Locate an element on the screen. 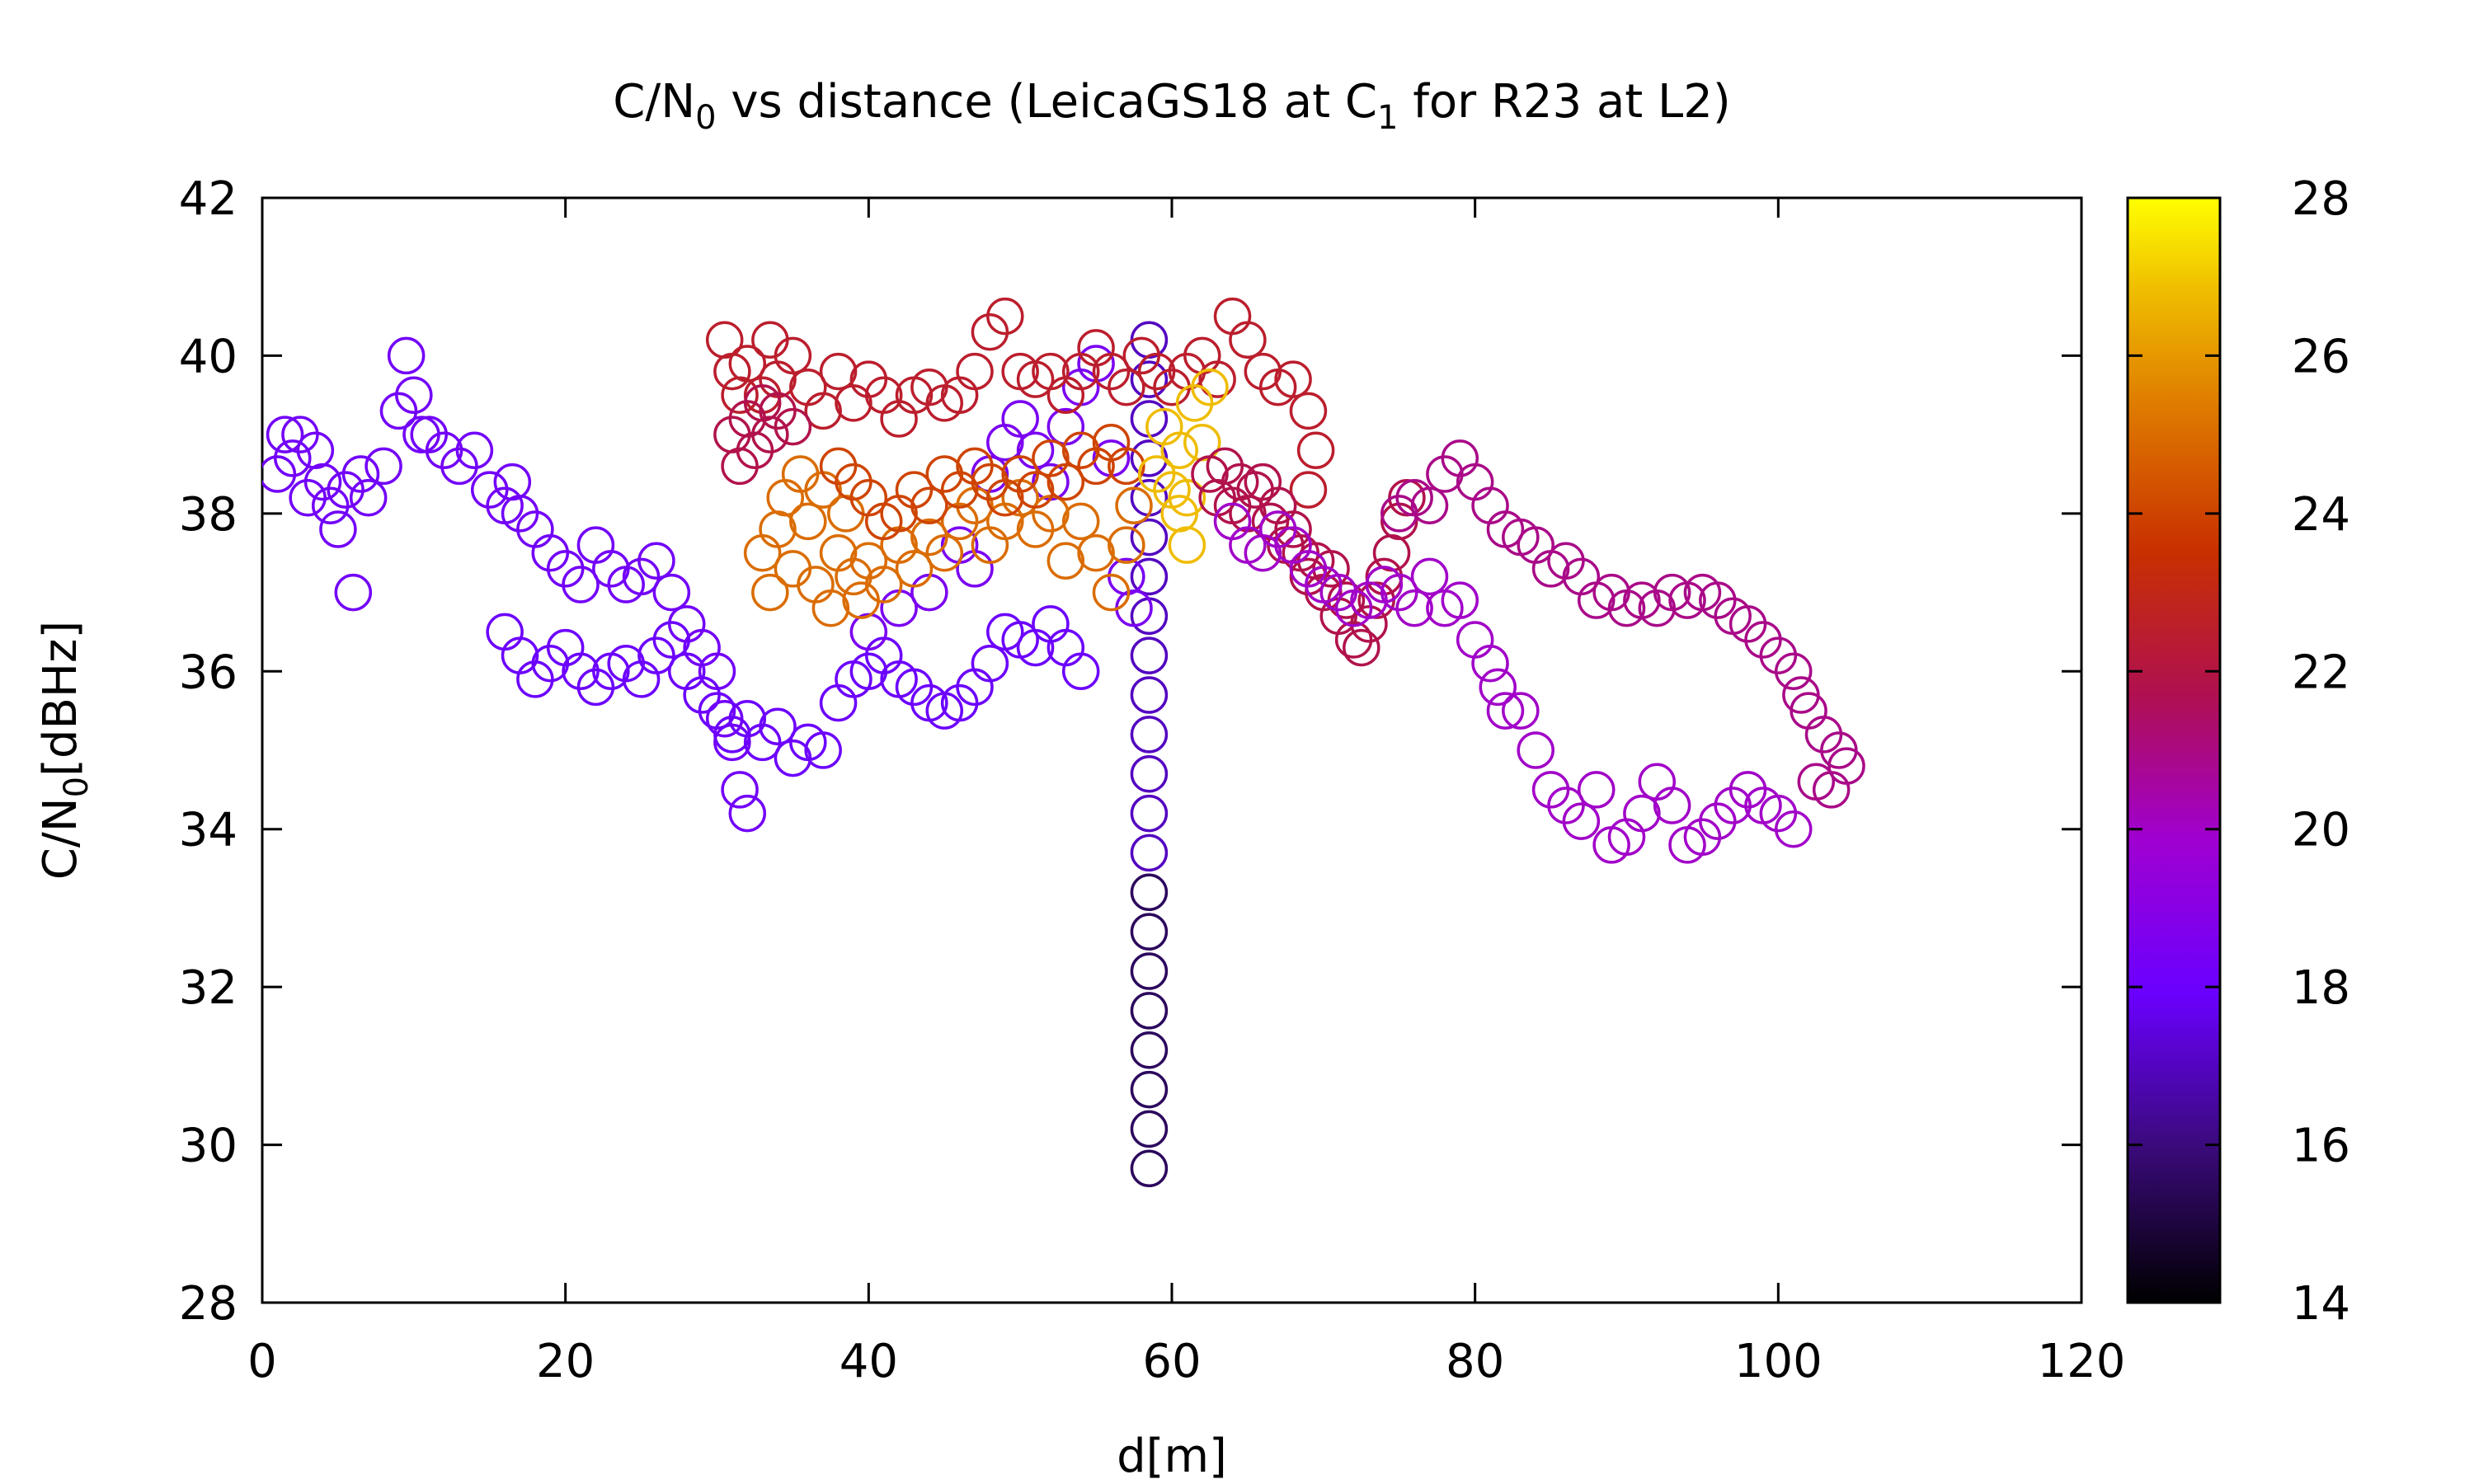 This screenshot has width=2474, height=1484. y-tick-label: 32 is located at coordinates (208, 988).